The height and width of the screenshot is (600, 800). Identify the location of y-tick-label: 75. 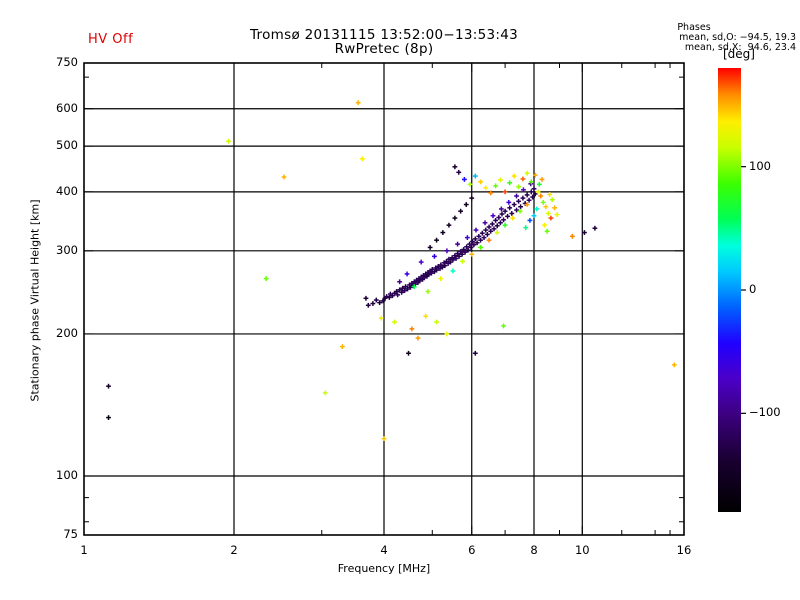
(70, 534).